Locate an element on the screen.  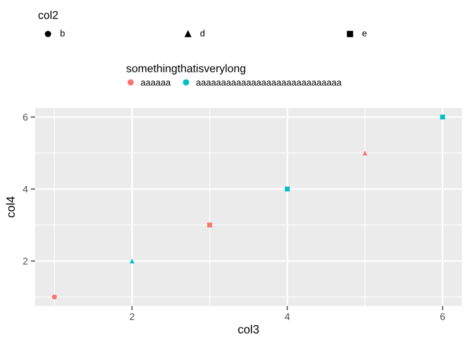
y-tick-label: 6 is located at coordinates (25, 117).